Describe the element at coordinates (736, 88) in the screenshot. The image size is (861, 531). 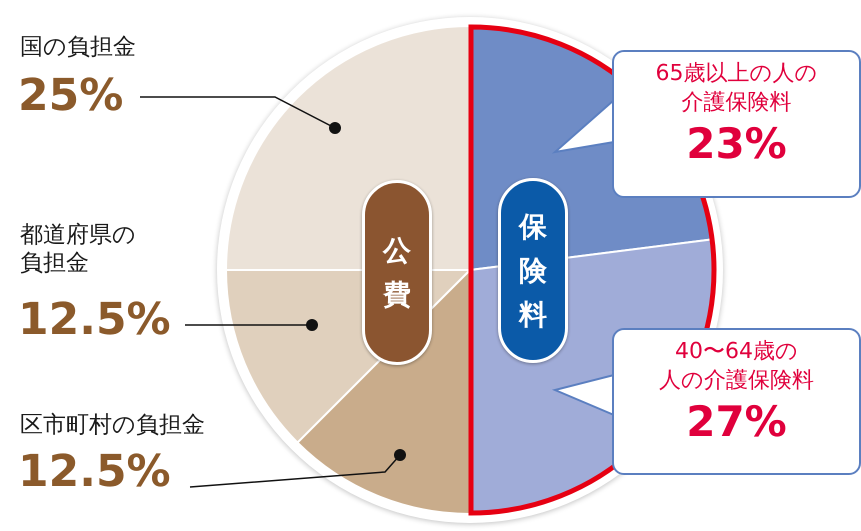
I see `slice-label: 65歳以上の人の介護保険料` at that location.